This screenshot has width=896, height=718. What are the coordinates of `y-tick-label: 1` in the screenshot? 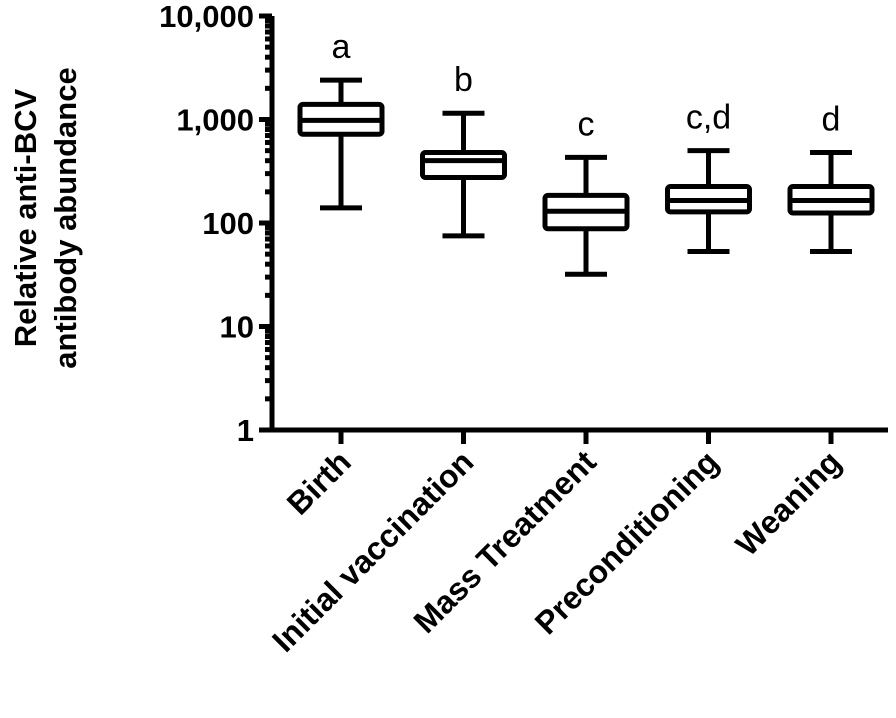 It's located at (245, 430).